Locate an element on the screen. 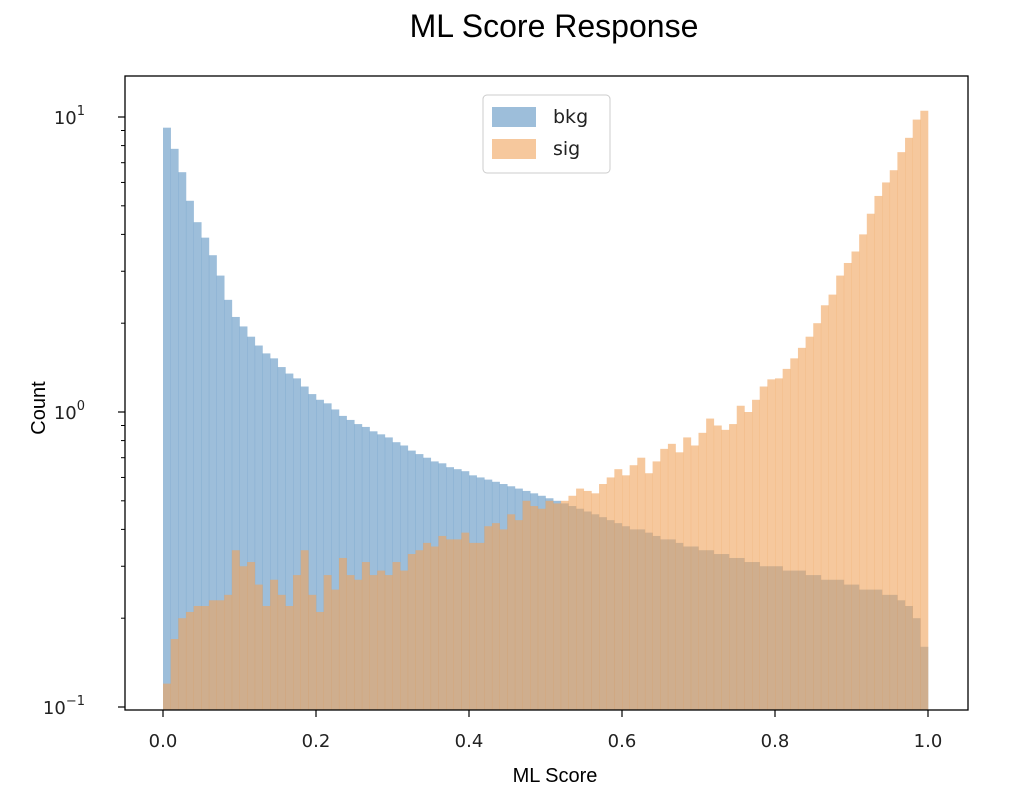 Image resolution: width=1018 pixels, height=808 pixels. legend: bkg sig is located at coordinates (546, 134).